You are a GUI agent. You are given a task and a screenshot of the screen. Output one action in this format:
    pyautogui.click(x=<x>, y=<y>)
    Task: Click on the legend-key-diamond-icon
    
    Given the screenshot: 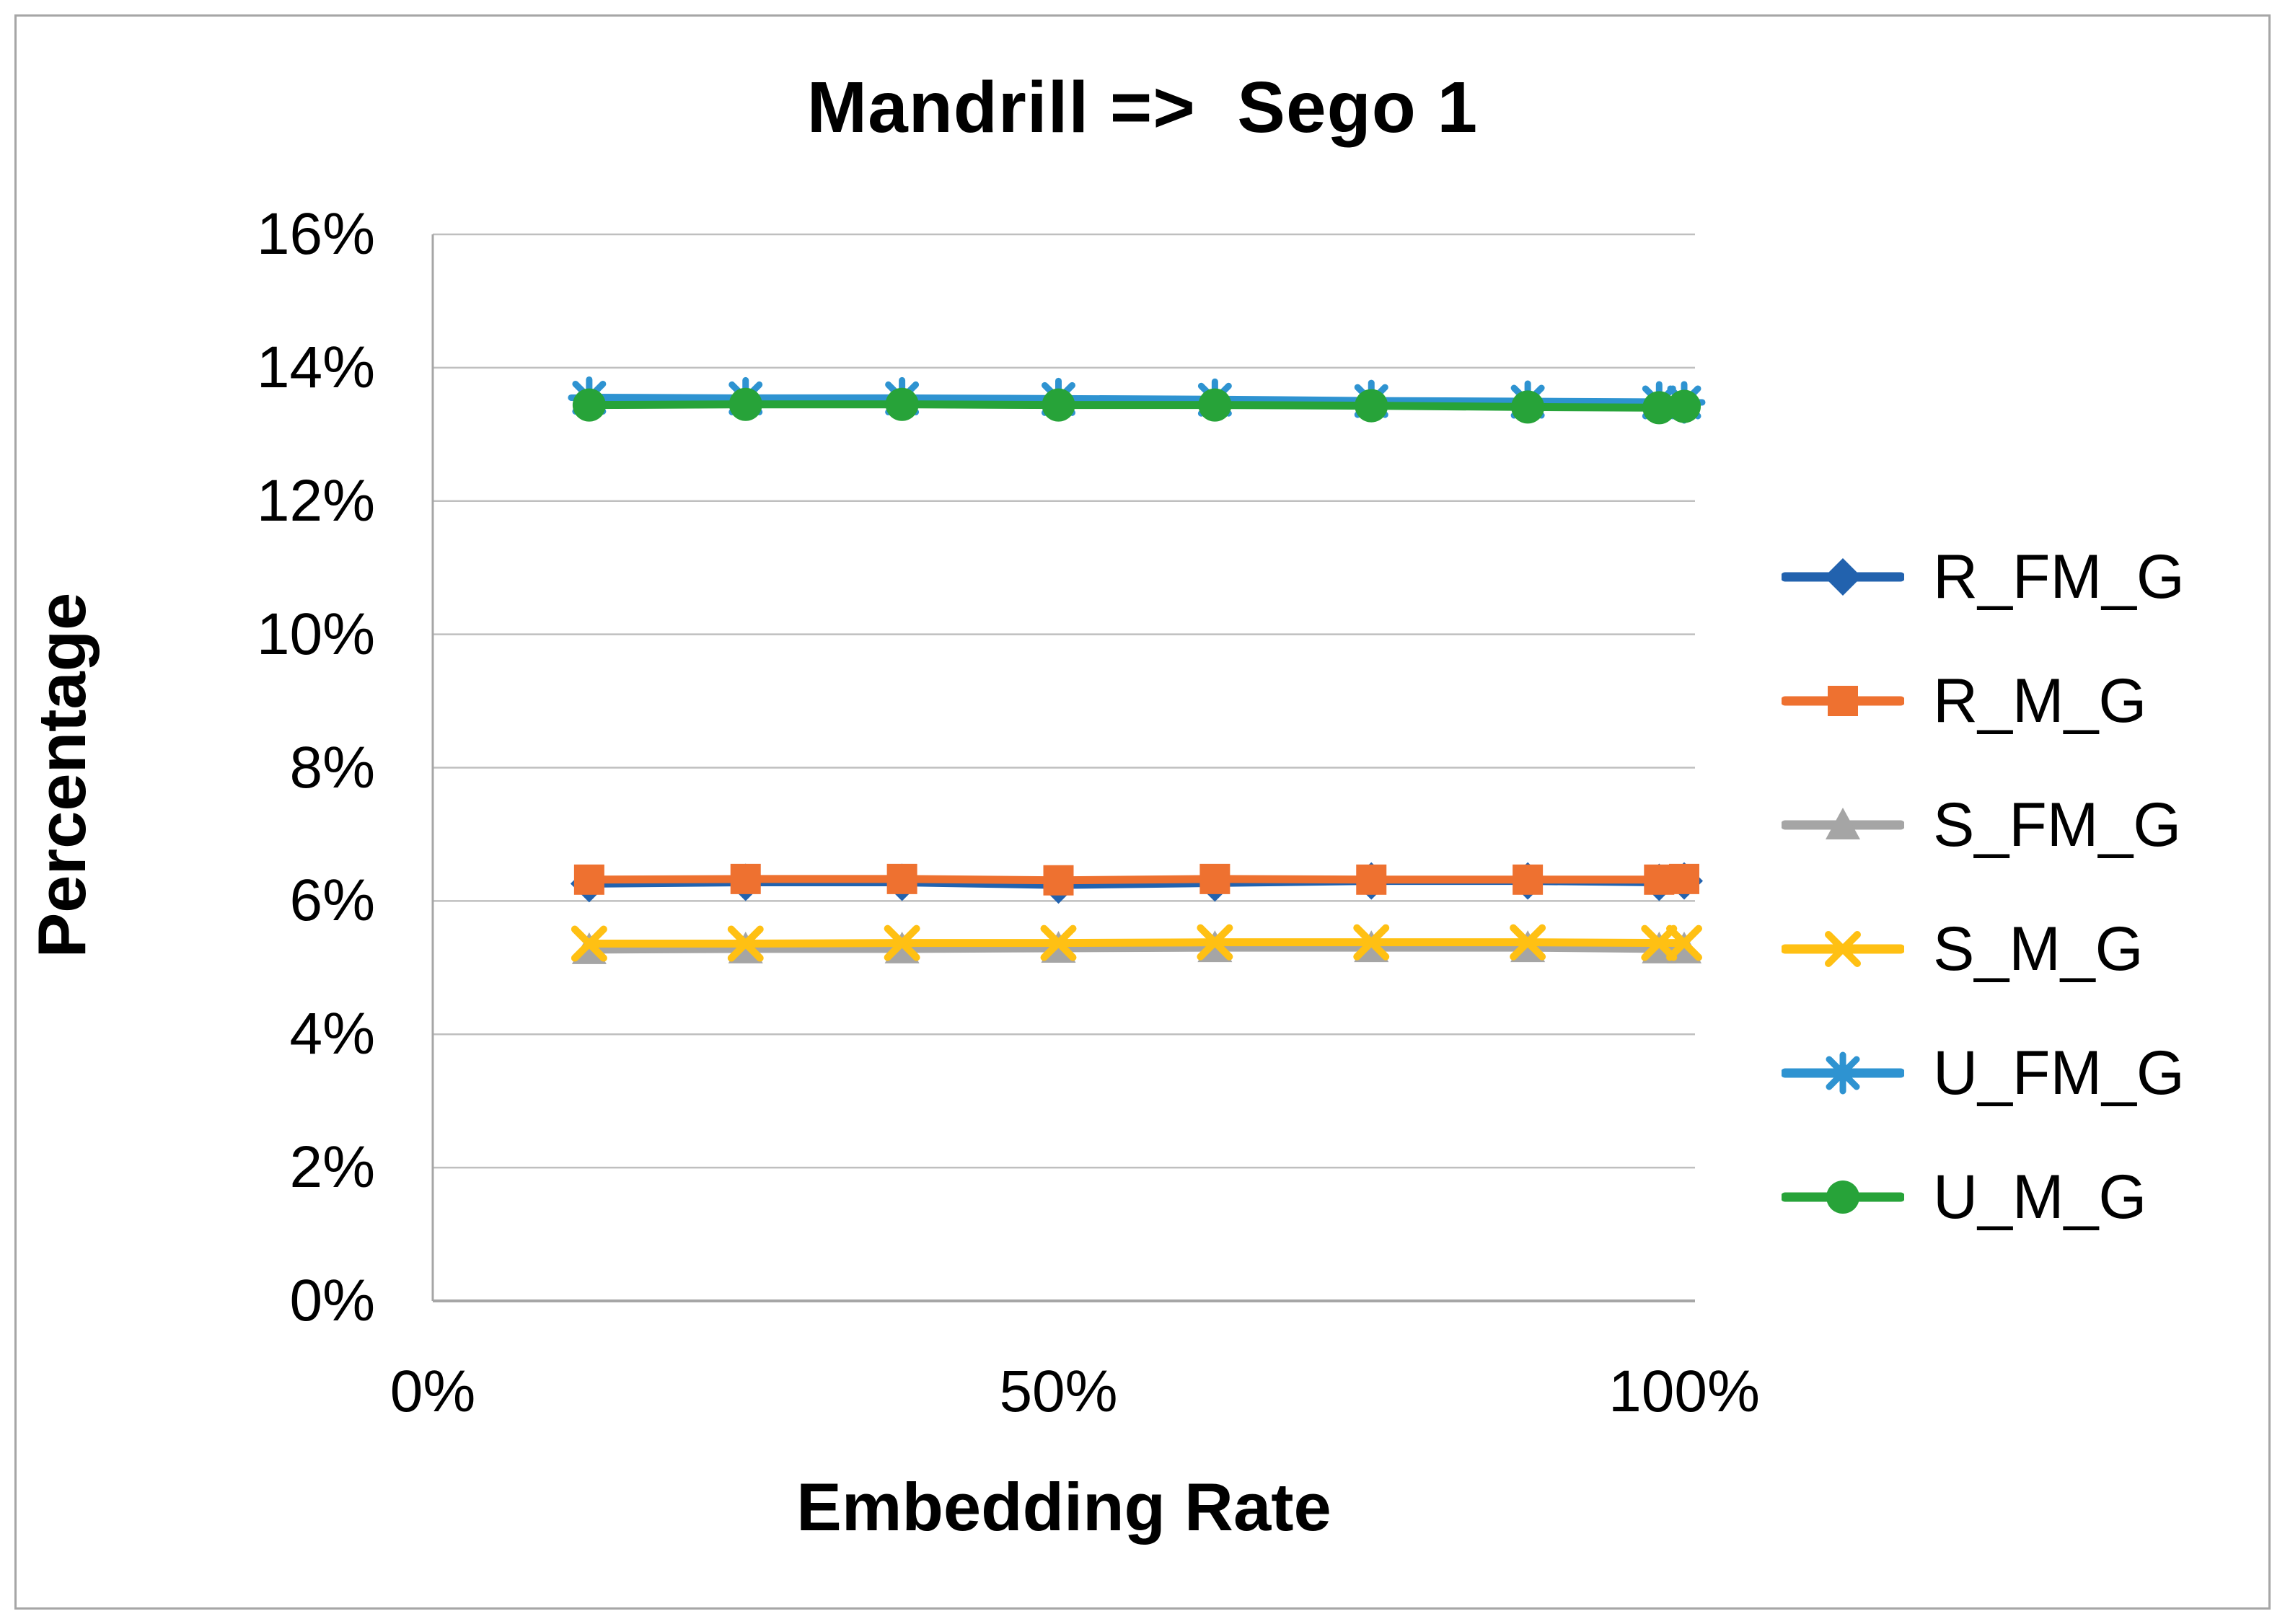 What is the action you would take?
    pyautogui.click(x=1843, y=577)
    